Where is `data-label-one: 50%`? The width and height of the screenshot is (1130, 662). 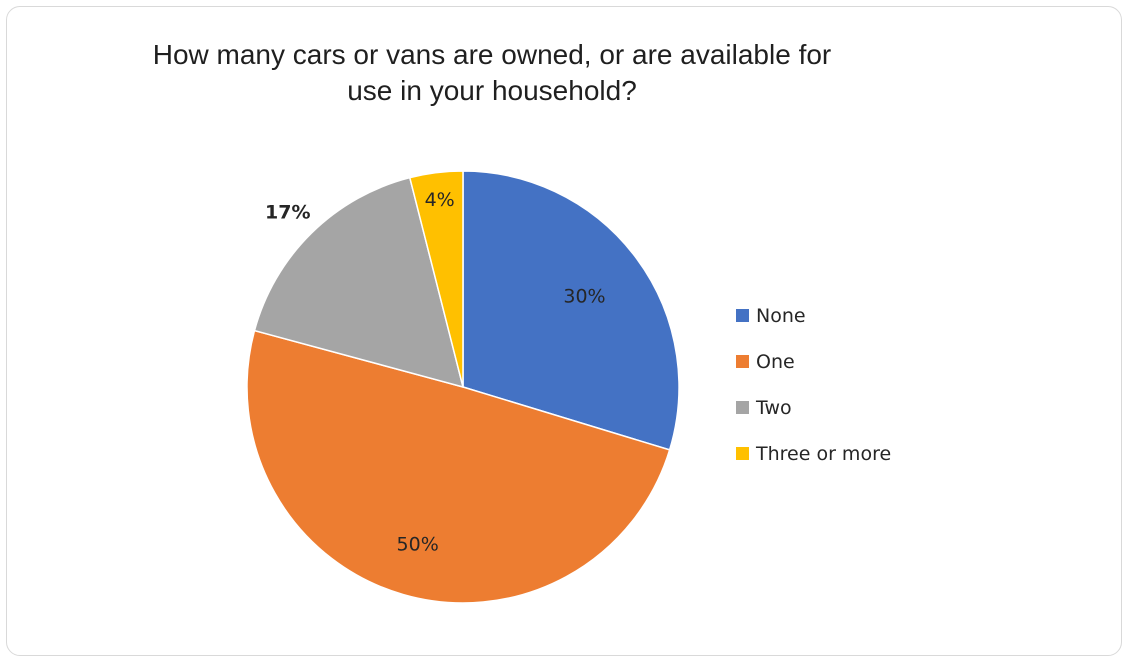
data-label-one: 50% is located at coordinates (418, 544).